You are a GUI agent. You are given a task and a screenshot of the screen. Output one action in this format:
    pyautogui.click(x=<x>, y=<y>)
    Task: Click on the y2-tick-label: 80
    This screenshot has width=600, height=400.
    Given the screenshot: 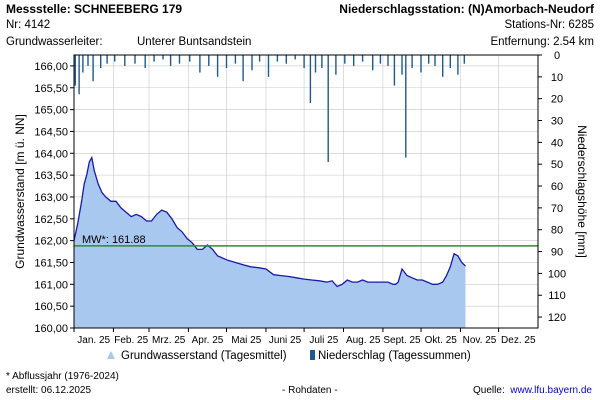 What is the action you would take?
    pyautogui.click(x=557, y=231)
    